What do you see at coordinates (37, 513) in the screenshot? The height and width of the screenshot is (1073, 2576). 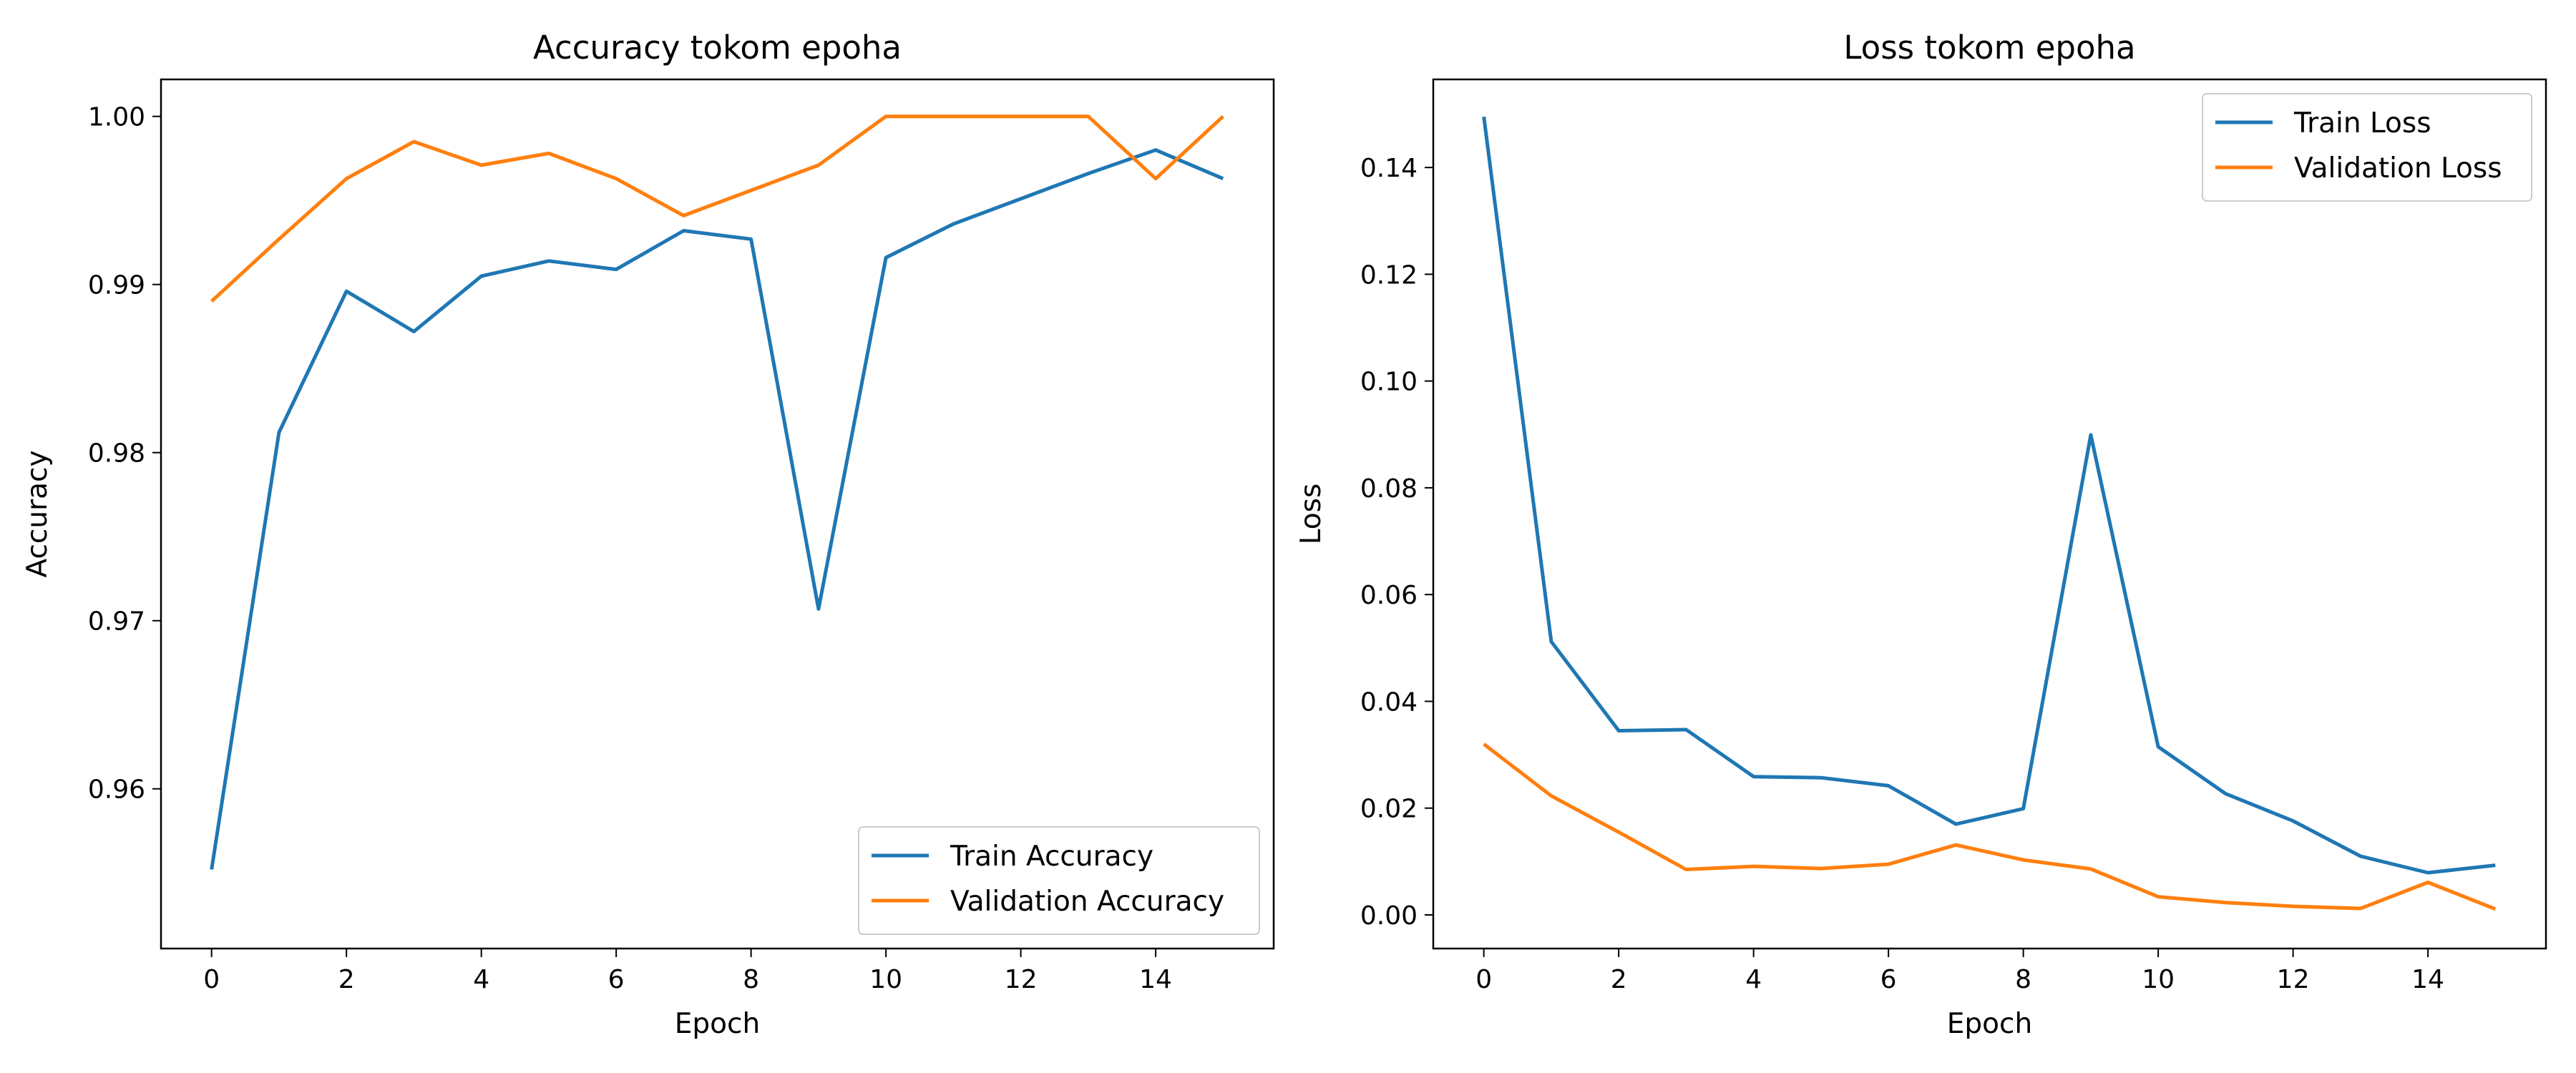 I see `y-axis-label: Accuracy` at bounding box center [37, 513].